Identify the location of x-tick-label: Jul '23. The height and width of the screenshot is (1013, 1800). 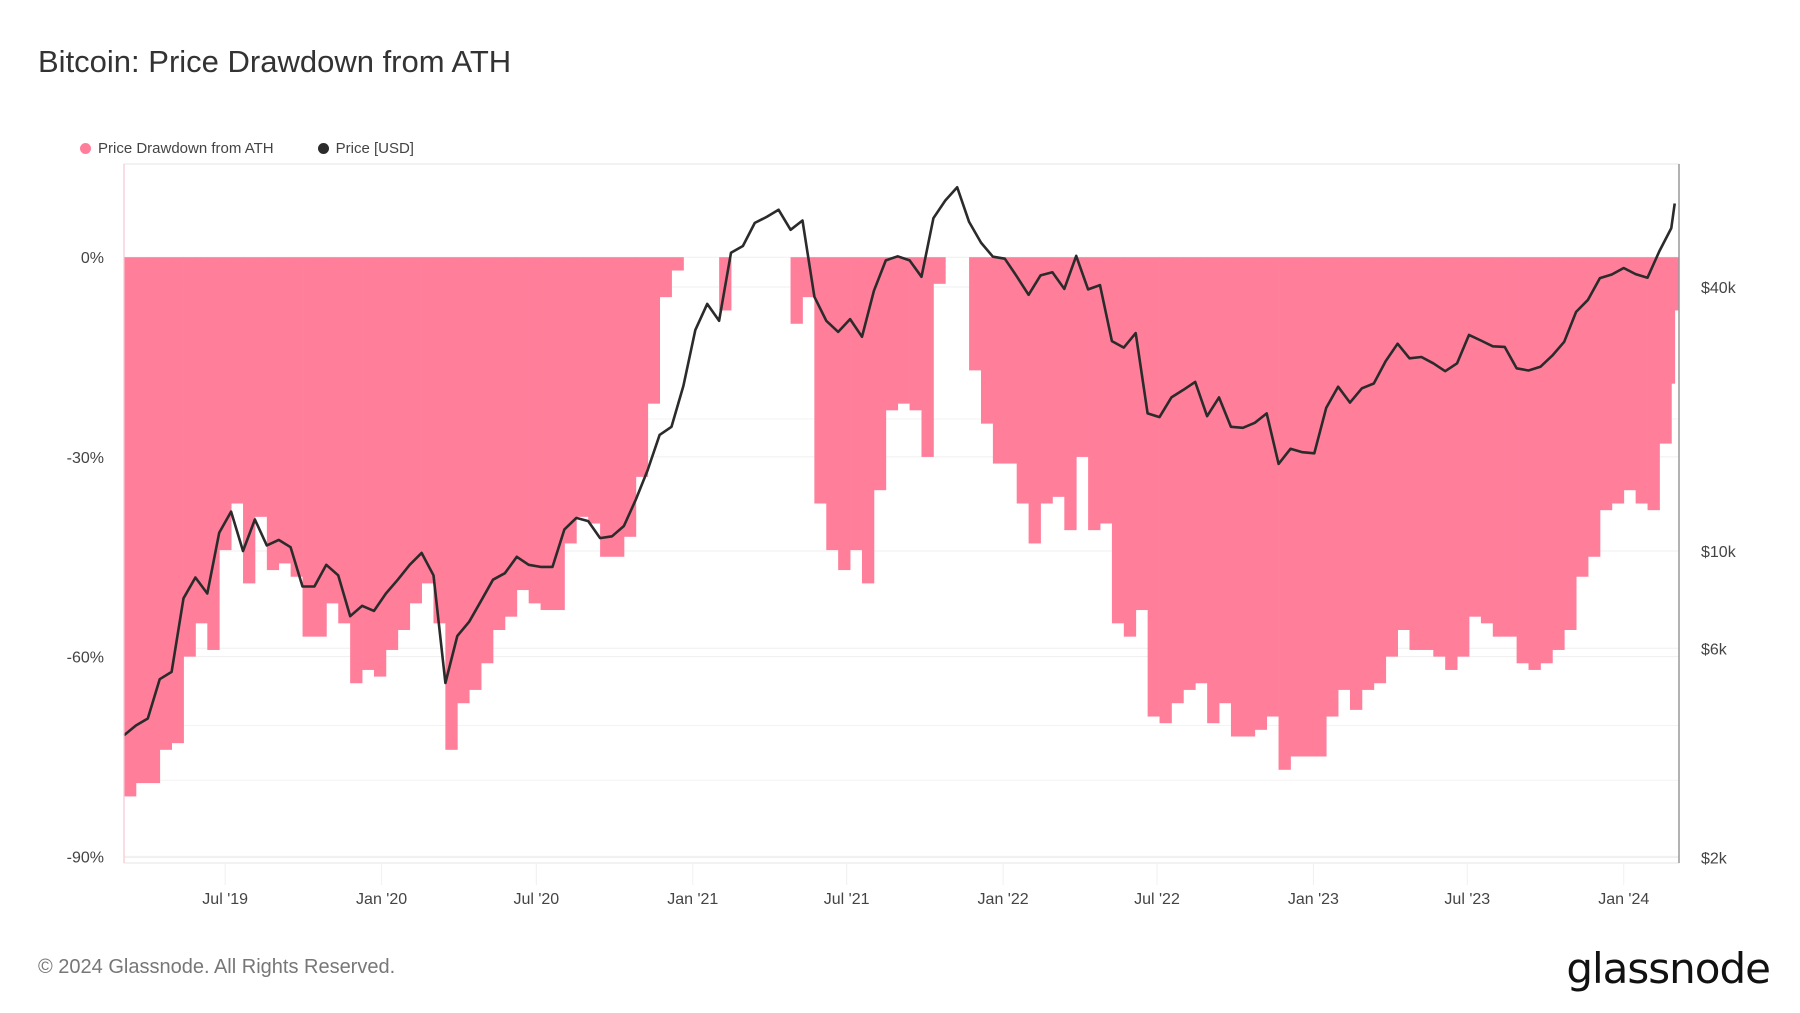
(1467, 899).